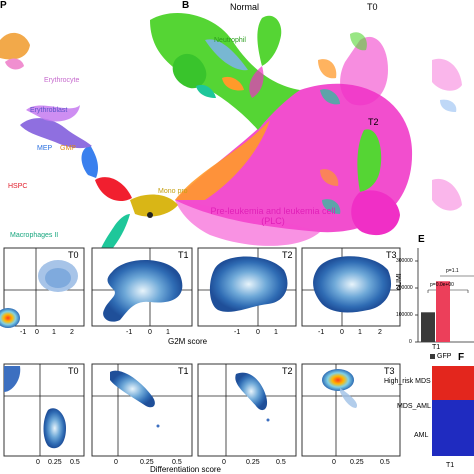  What do you see at coordinates (372, 7) in the screenshot?
I see `panel-b-title-t0: T0` at bounding box center [372, 7].